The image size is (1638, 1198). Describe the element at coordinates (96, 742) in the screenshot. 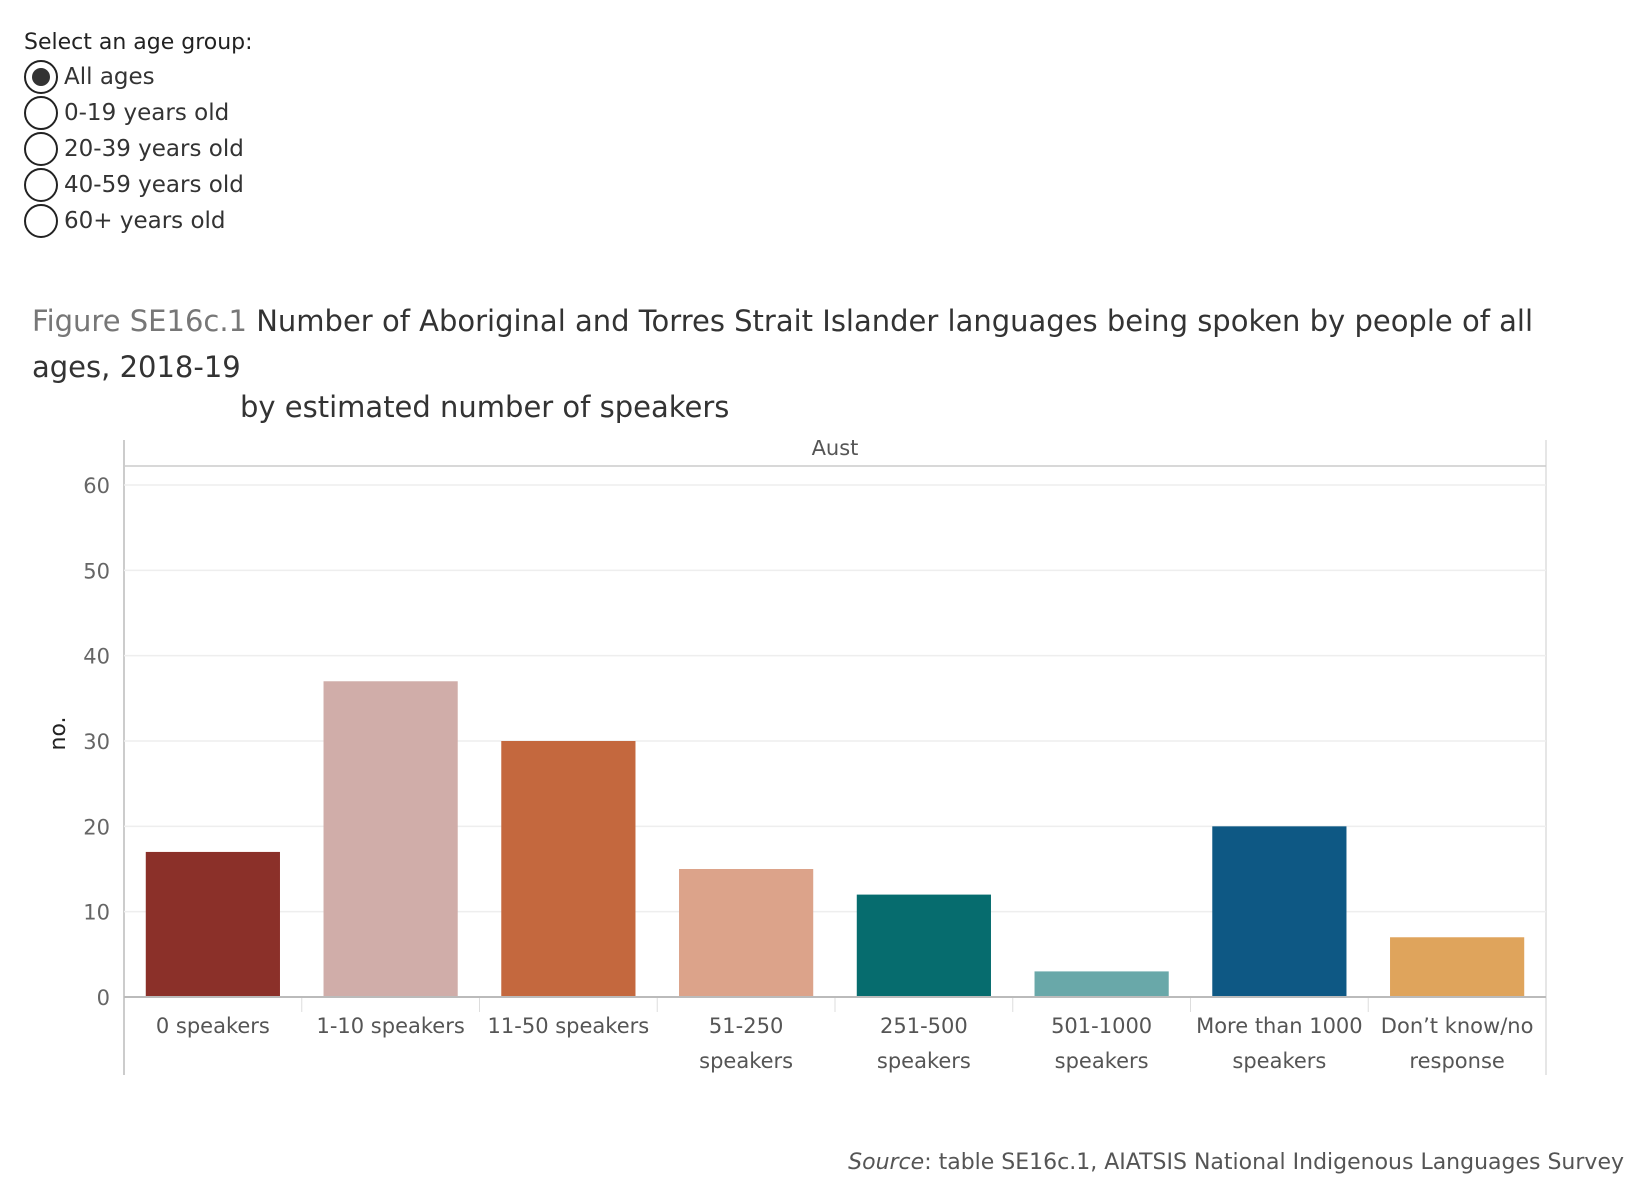

I see `y-tick-label: 30` at that location.